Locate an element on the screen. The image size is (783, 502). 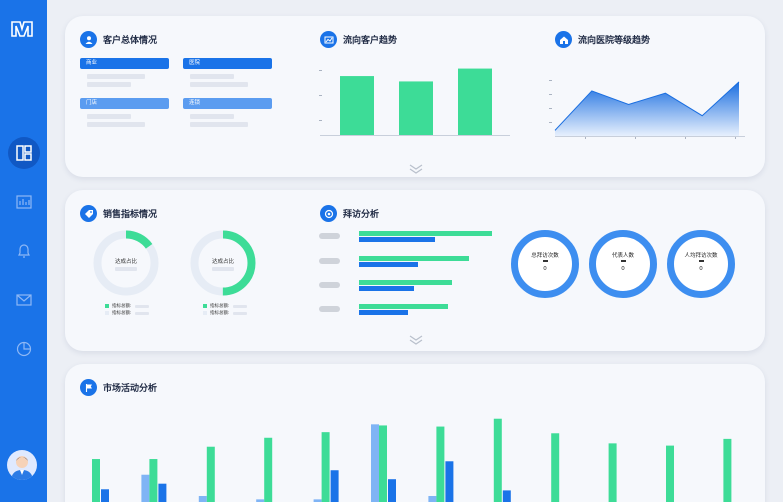
tag-commercial: 商业 is located at coordinates (124, 63).